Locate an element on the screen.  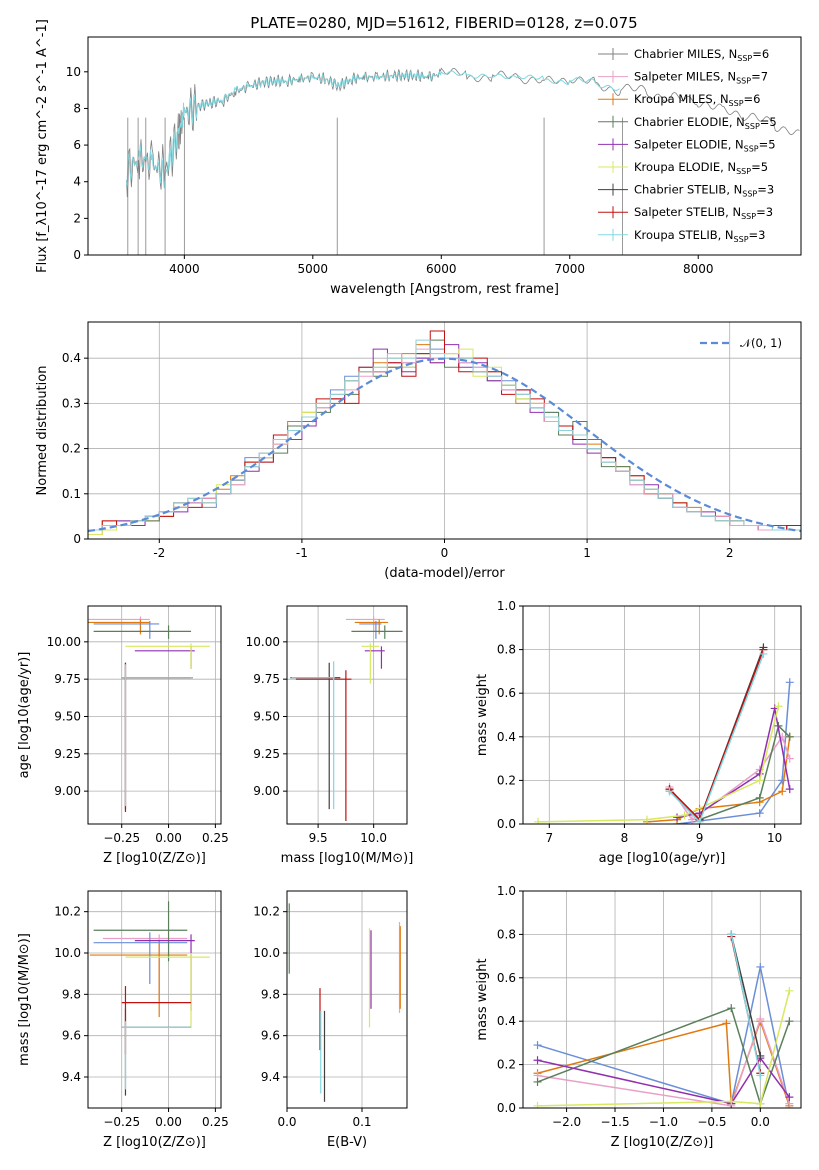
ebv-mass-panel: 0.0 0.1 9.4 9.6 9.8 10.0 10.2 E(B-V) is located at coordinates (330, 1020).